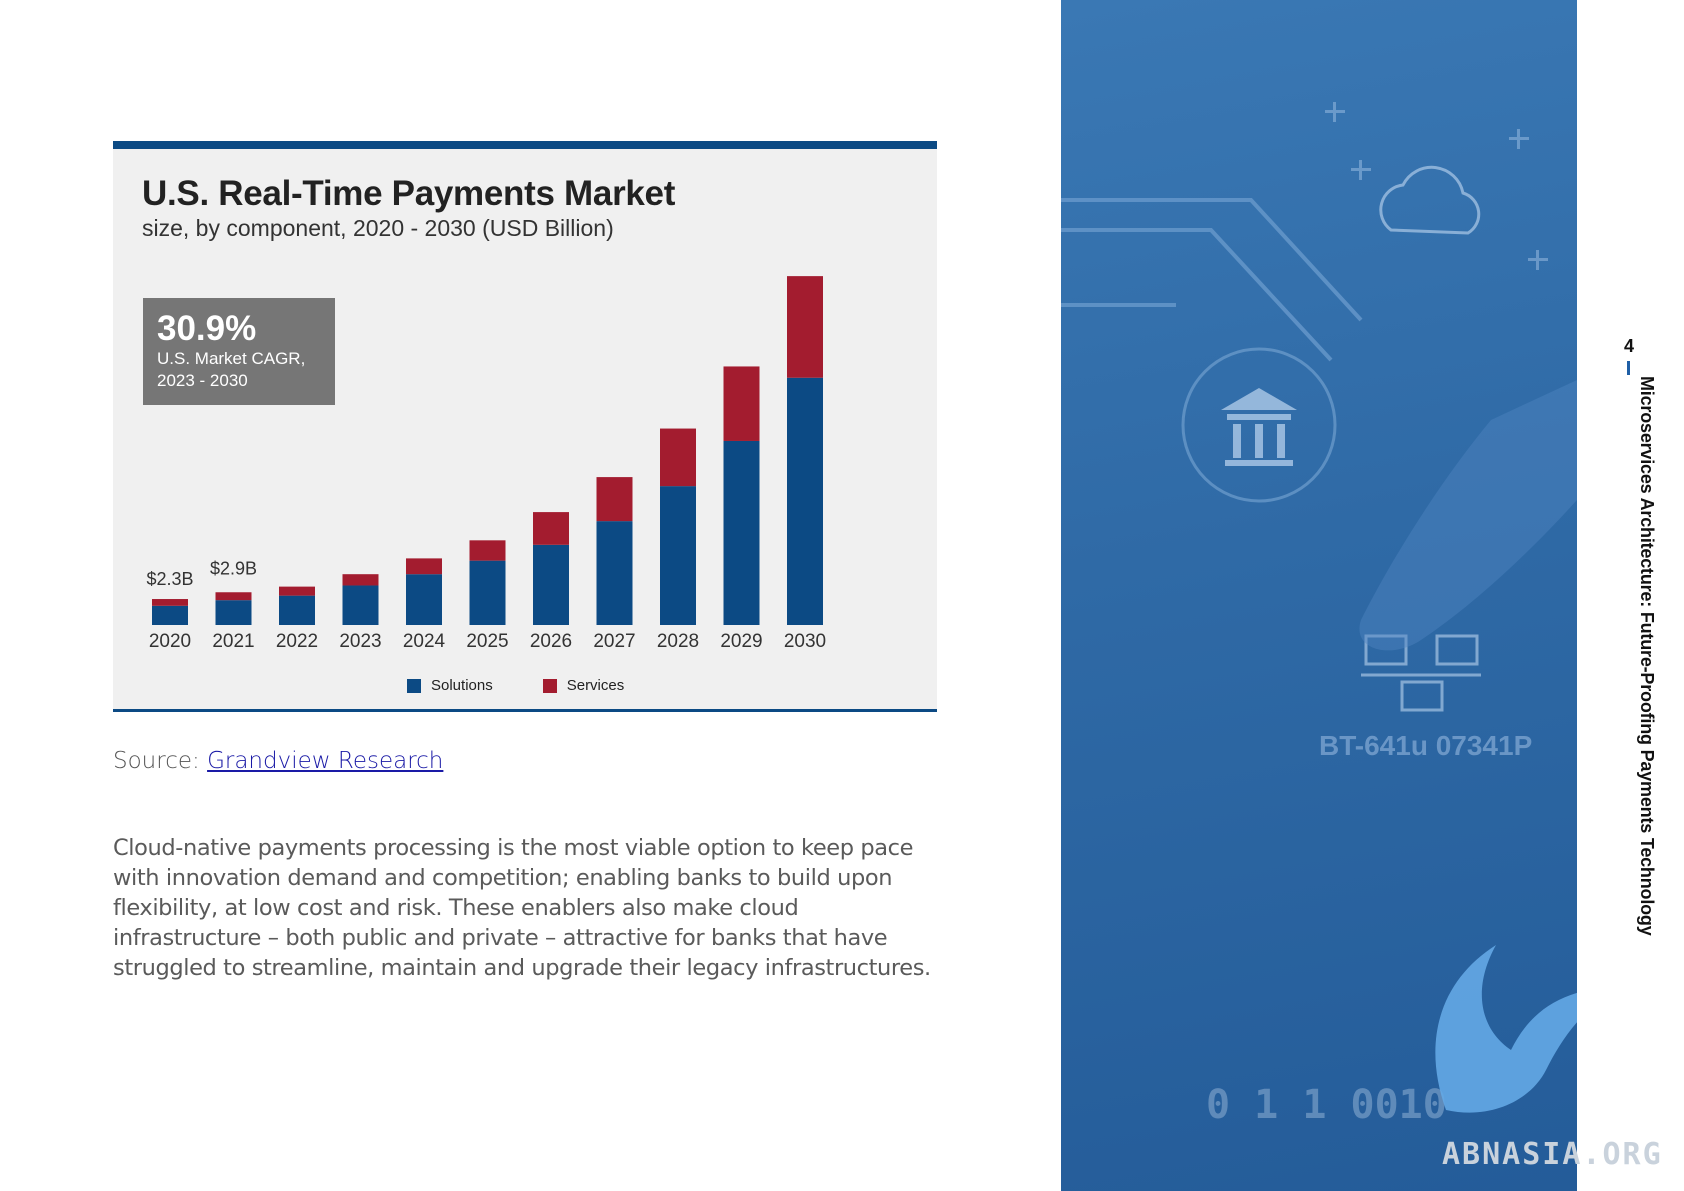 The image size is (1684, 1191). What do you see at coordinates (424, 599) in the screenshot?
I see `bar-solutions-2024` at bounding box center [424, 599].